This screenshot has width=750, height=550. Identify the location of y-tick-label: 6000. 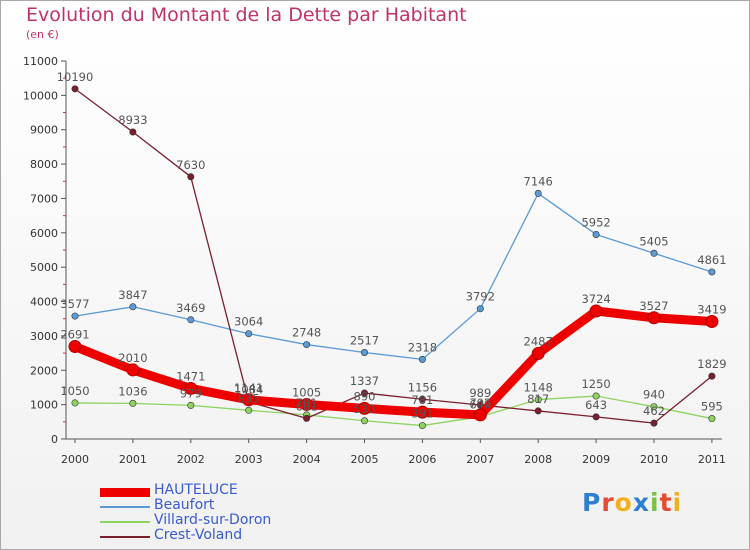
(44, 233).